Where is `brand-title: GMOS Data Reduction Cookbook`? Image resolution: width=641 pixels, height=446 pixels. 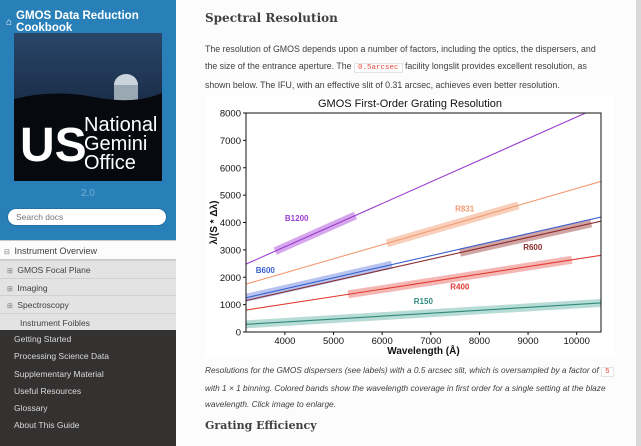
brand-title: GMOS Data Reduction Cookbook is located at coordinates (77, 22).